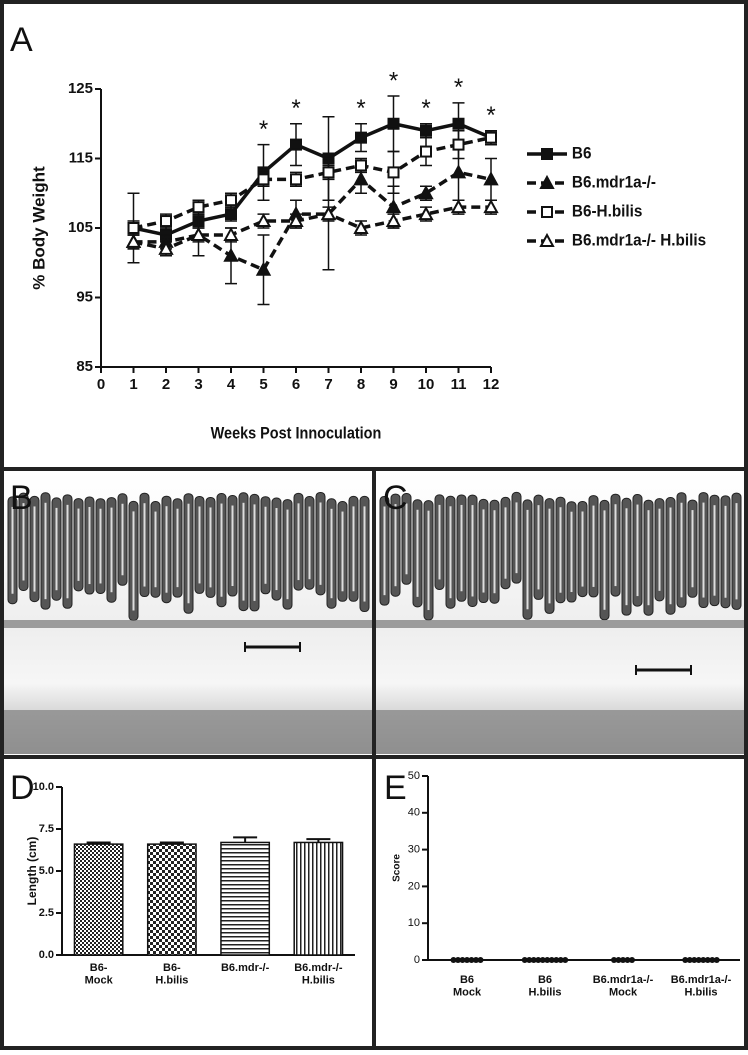 The height and width of the screenshot is (1055, 748). I want to click on x-tick-label: 0, so click(101, 384).